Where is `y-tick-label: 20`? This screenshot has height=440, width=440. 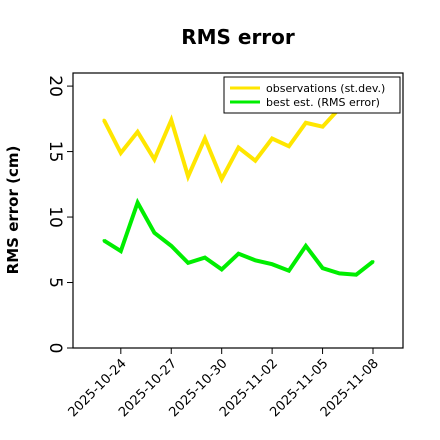 y-tick-label: 20 is located at coordinates (55, 86).